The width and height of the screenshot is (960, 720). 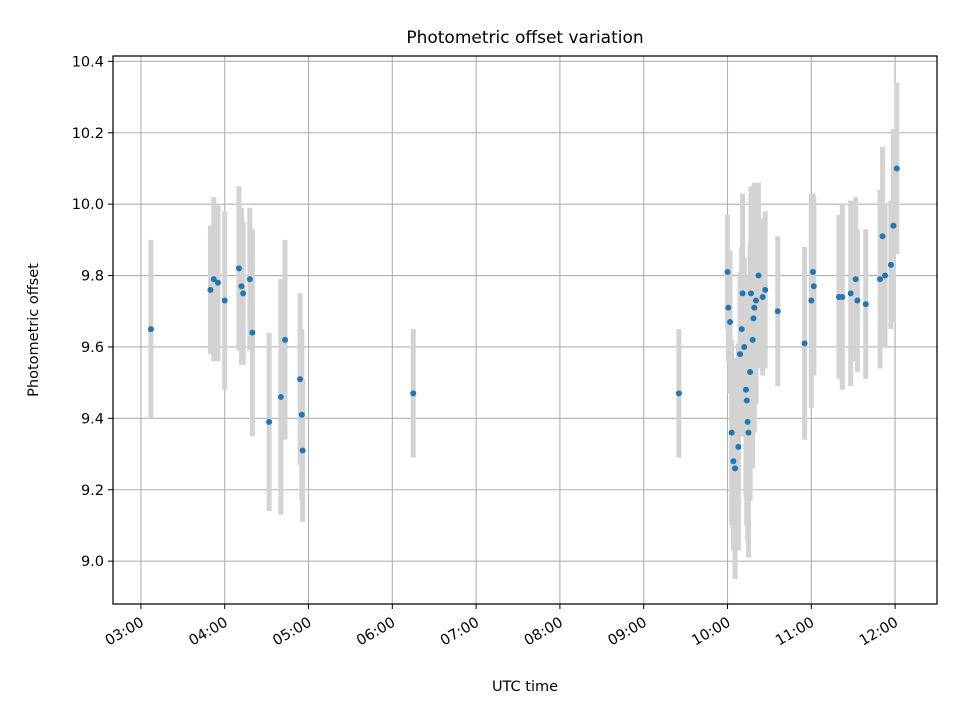 I want to click on y-tick-label: 9.4, so click(x=92, y=419).